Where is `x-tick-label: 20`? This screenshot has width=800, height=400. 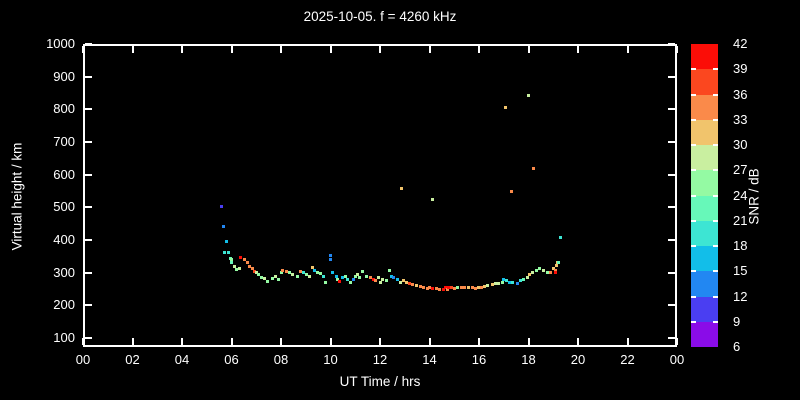 x-tick-label: 20 is located at coordinates (578, 359).